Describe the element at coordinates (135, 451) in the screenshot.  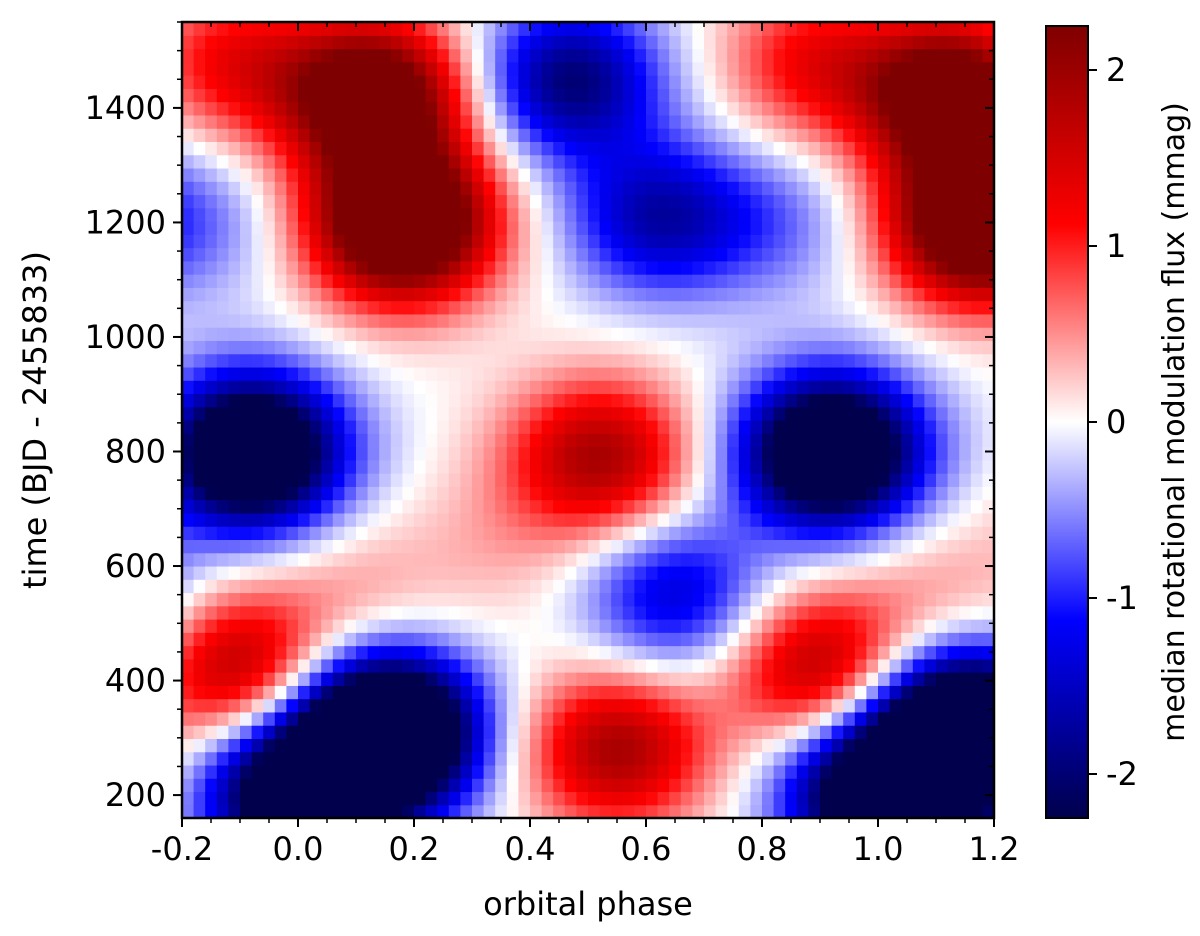
I see `y-tick-label: 800` at that location.